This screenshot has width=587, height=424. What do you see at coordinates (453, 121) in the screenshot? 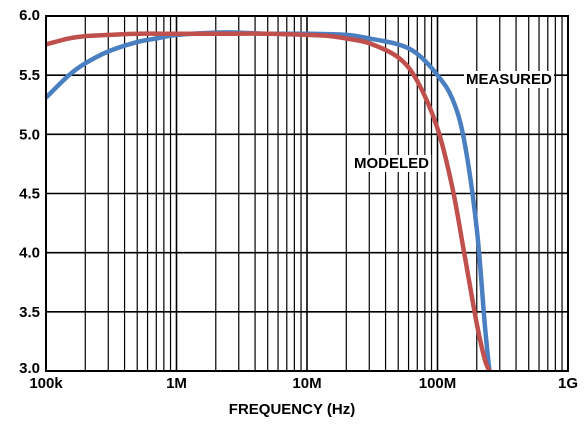
I see `annotation-layer: MEASURED MODELED` at bounding box center [453, 121].